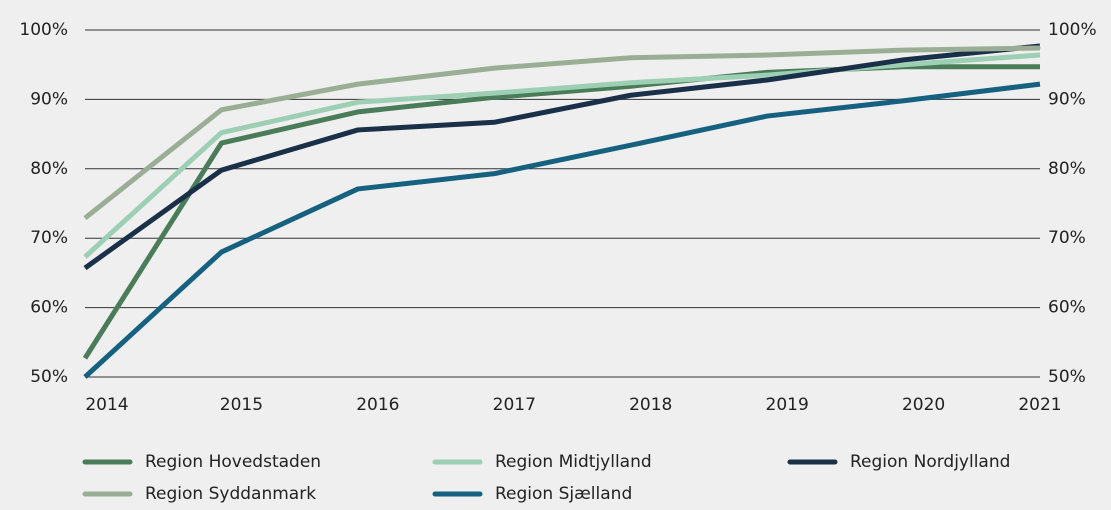  I want to click on x-tick-label: 2015, so click(241, 405).